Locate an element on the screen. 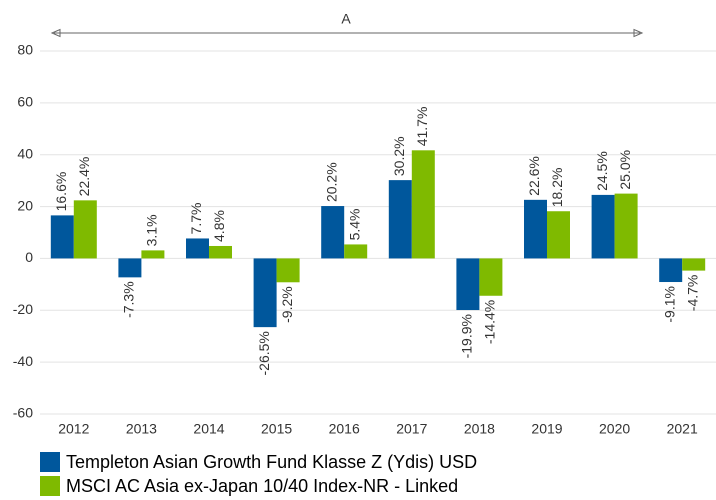 The height and width of the screenshot is (500, 716). value-label: 24.5% is located at coordinates (602, 171).